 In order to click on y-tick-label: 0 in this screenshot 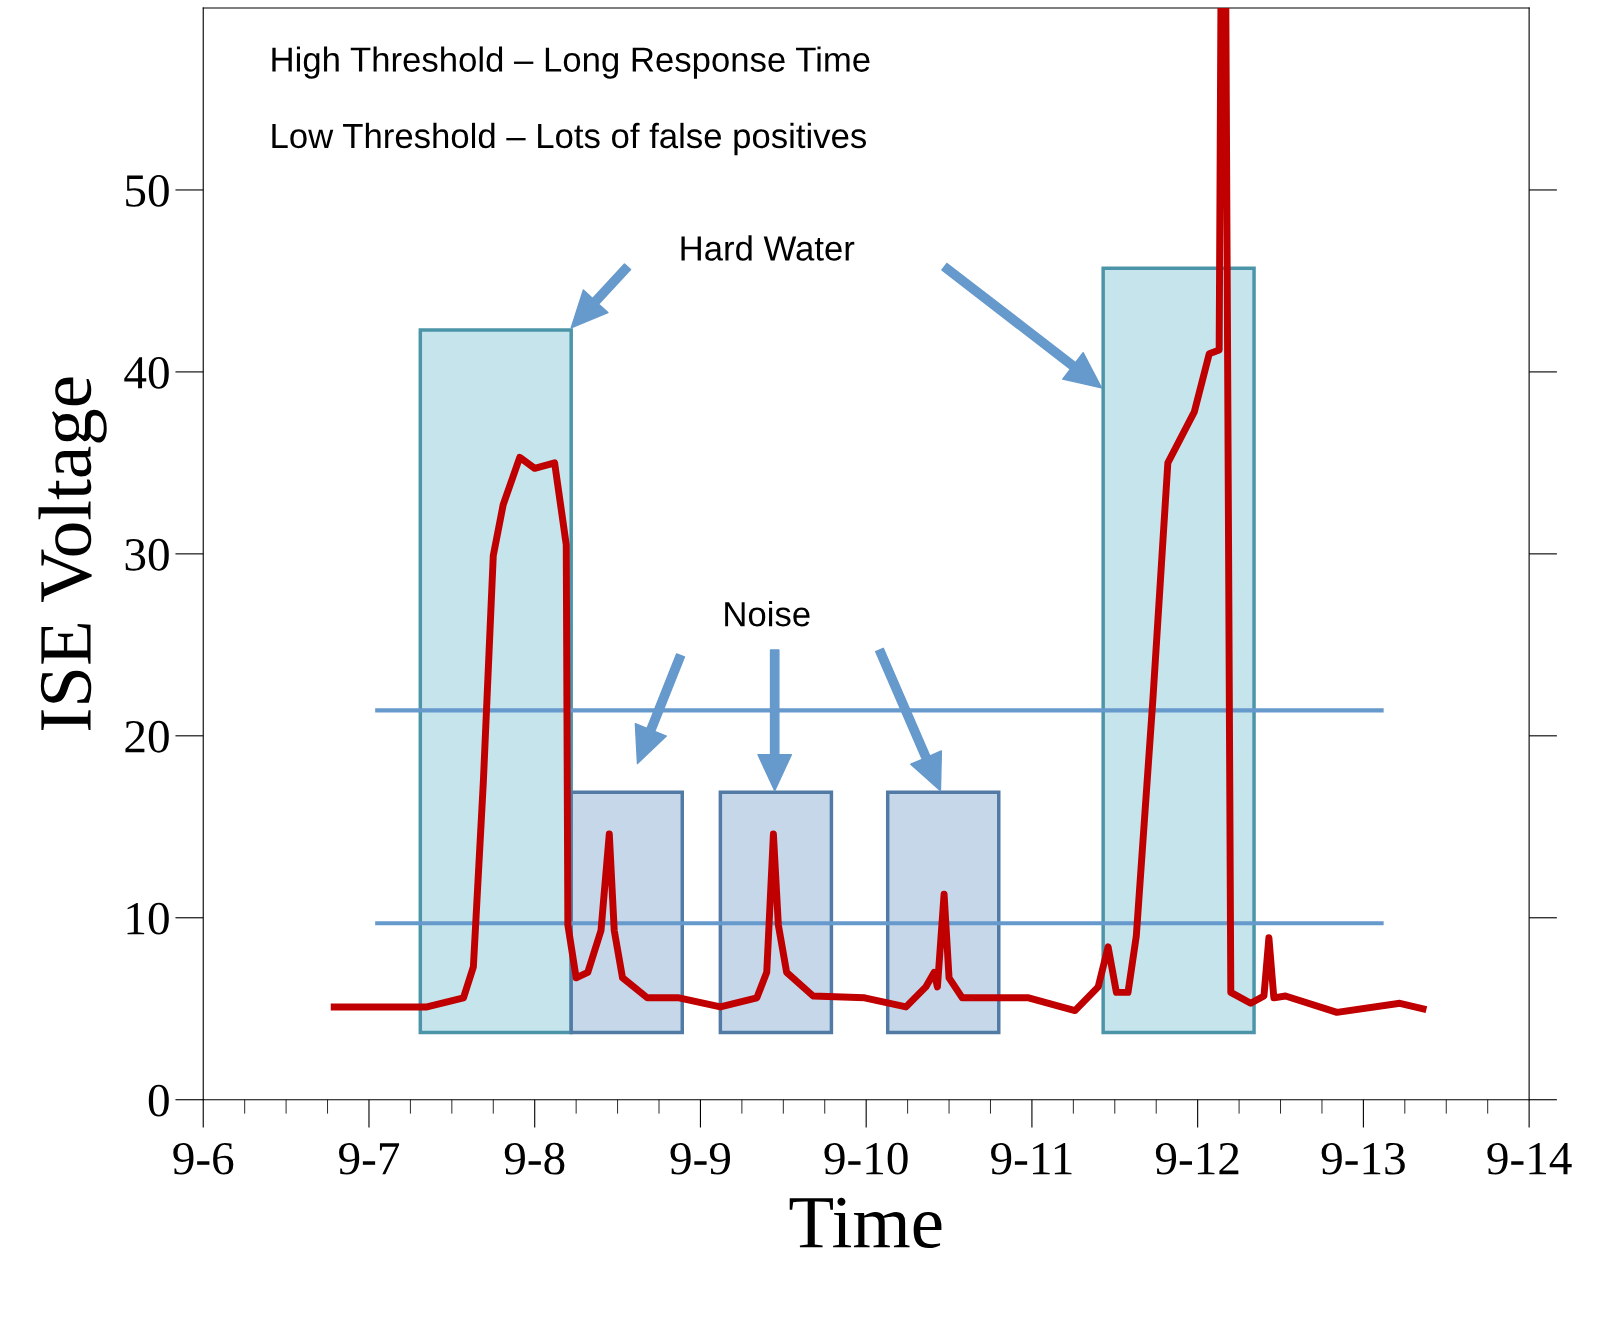, I will do `click(158, 1100)`.